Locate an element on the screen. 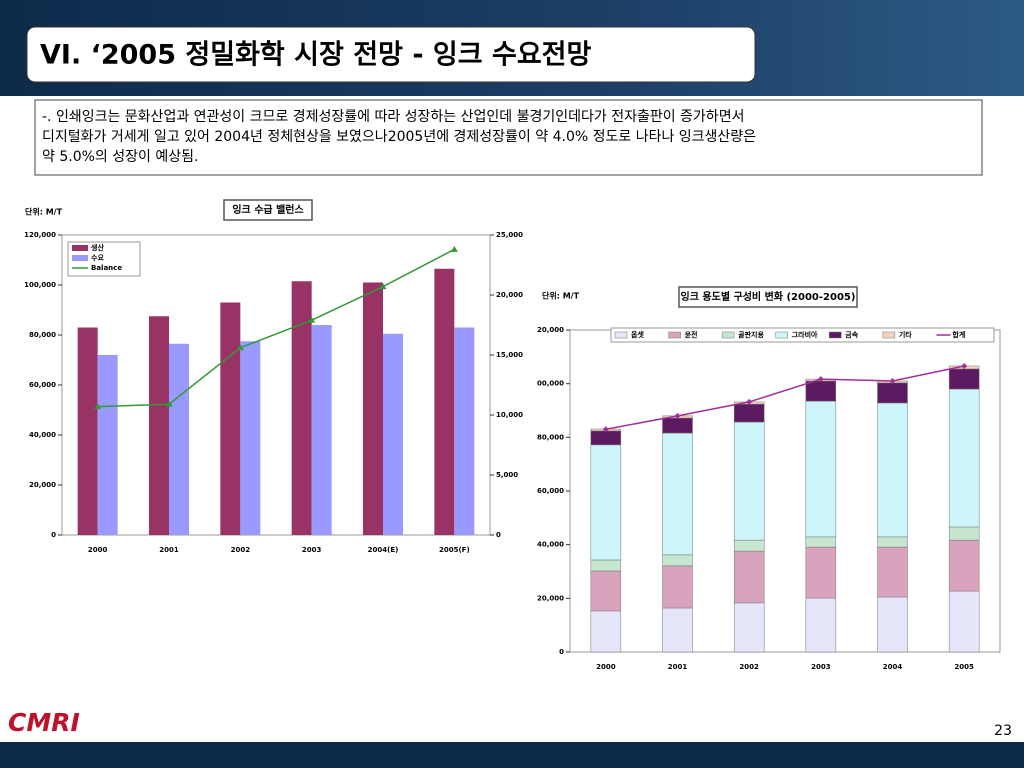 This screenshot has height=768, width=1024. x-tick-label: 2001 is located at coordinates (169, 550).